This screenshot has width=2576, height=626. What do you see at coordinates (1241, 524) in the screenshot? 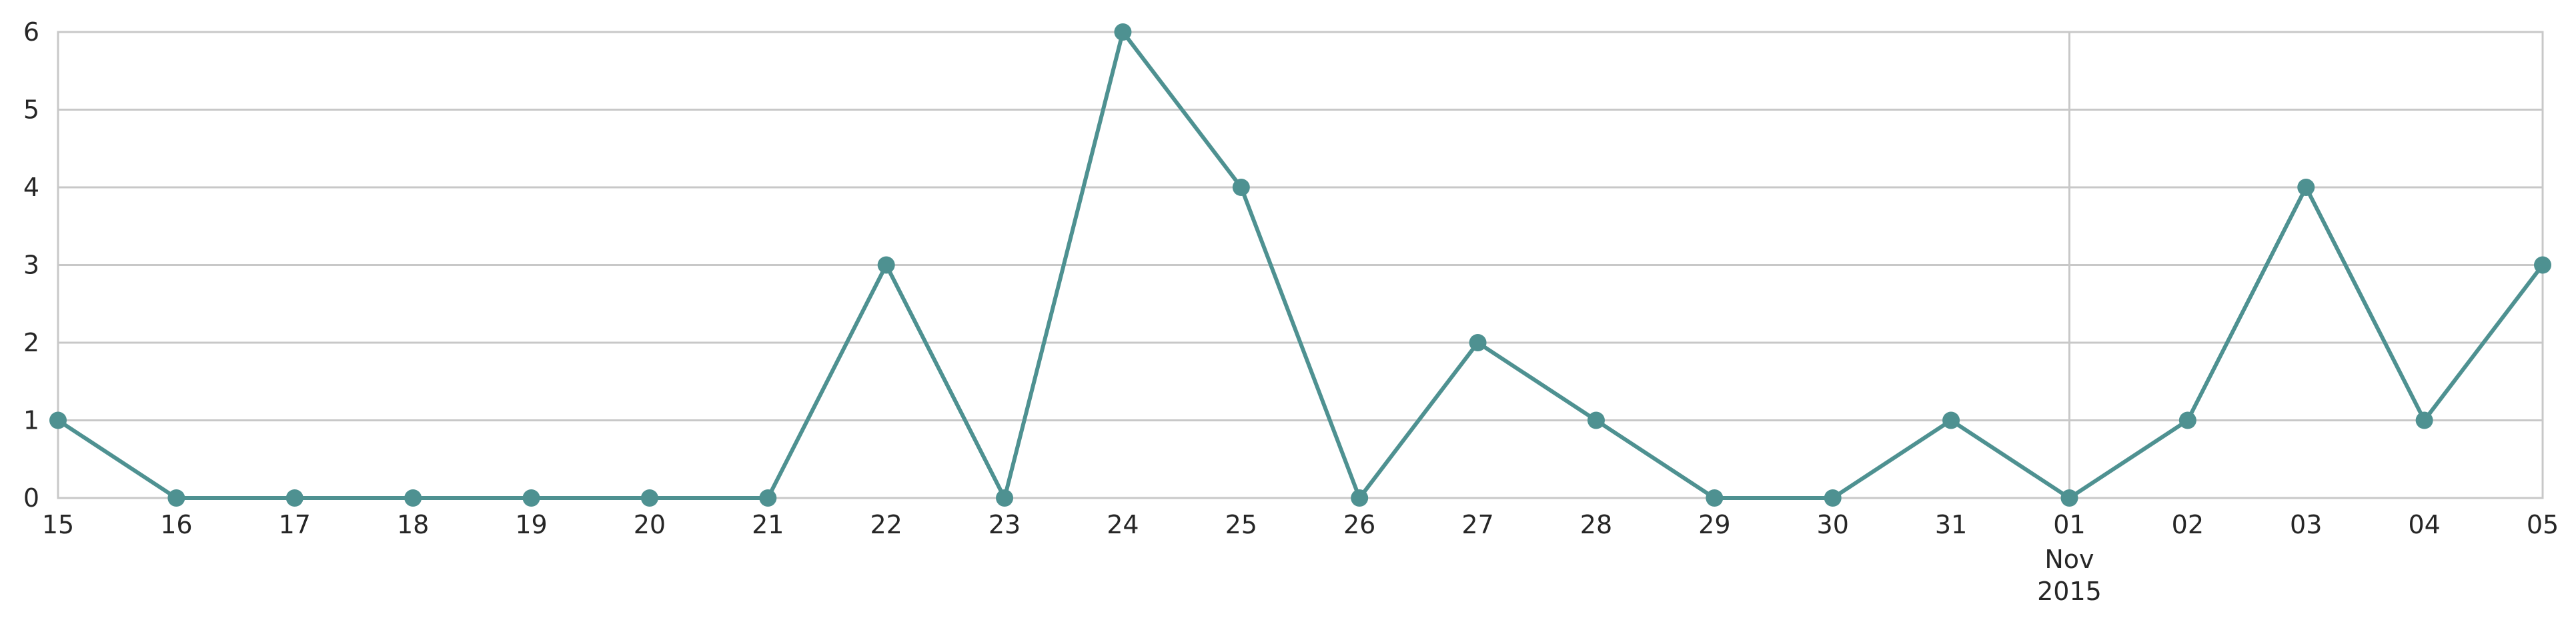
I see `x-tick-label: 25` at bounding box center [1241, 524].